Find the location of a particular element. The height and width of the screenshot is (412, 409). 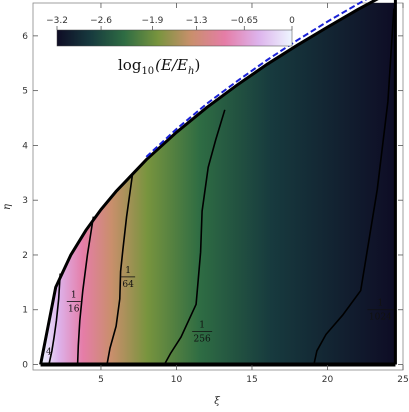

colorbar-ticks: −3.2 −2.6 −1.9 −1.3 −0.65 0 is located at coordinates (170, 23).